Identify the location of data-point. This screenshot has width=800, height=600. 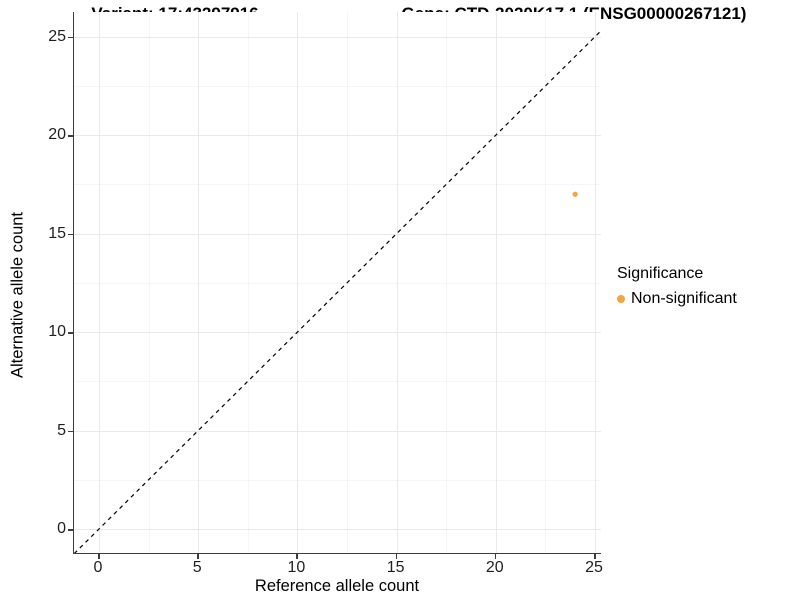
(575, 194).